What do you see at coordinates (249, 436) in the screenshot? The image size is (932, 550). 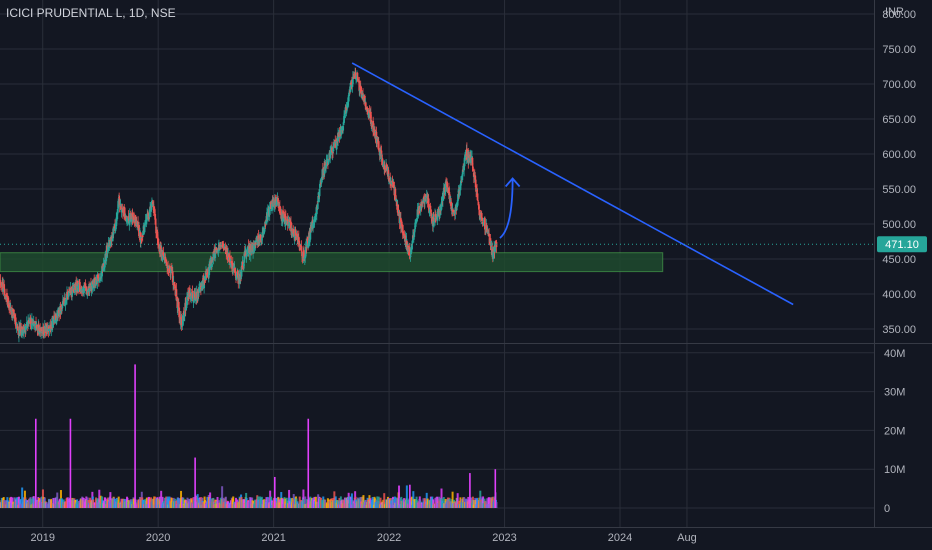 I see `volume-series` at bounding box center [249, 436].